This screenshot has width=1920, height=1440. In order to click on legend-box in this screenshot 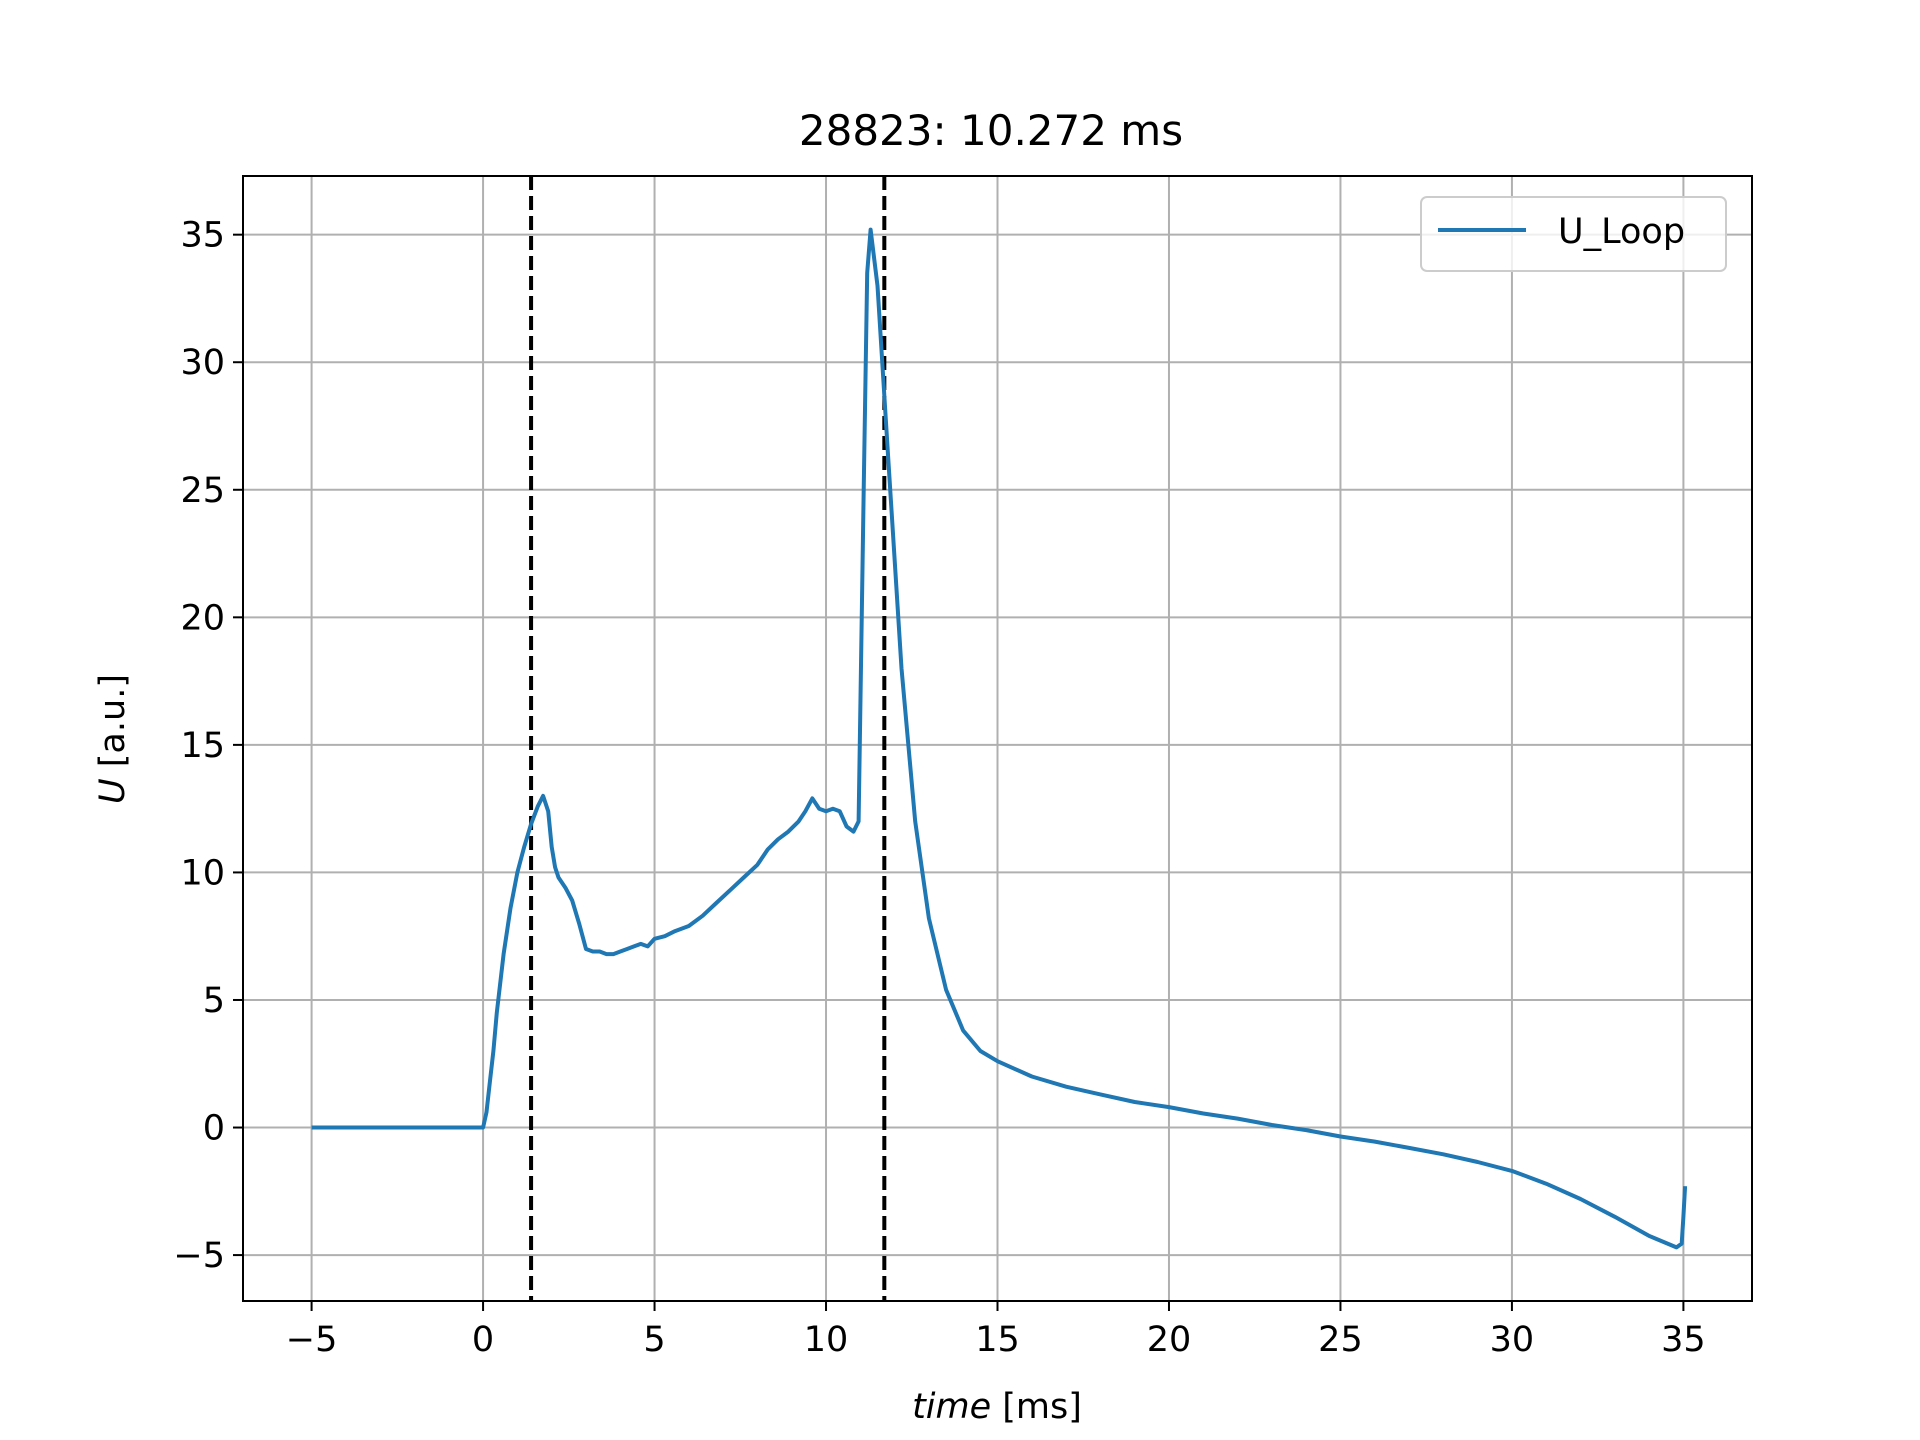, I will do `click(1573, 234)`.